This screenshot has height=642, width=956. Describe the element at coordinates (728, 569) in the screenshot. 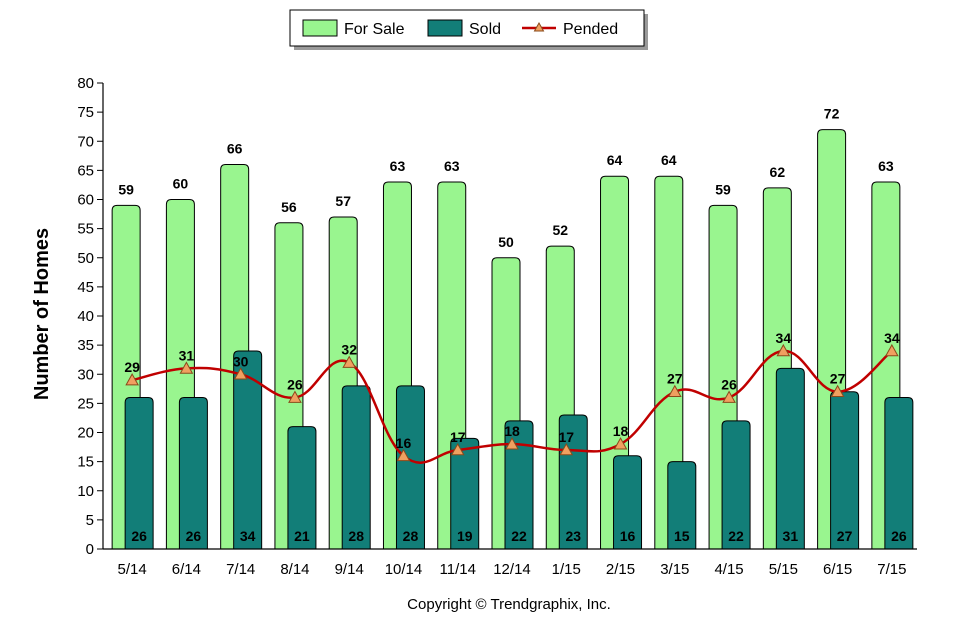

I see `x-tick-label: 4/15` at that location.